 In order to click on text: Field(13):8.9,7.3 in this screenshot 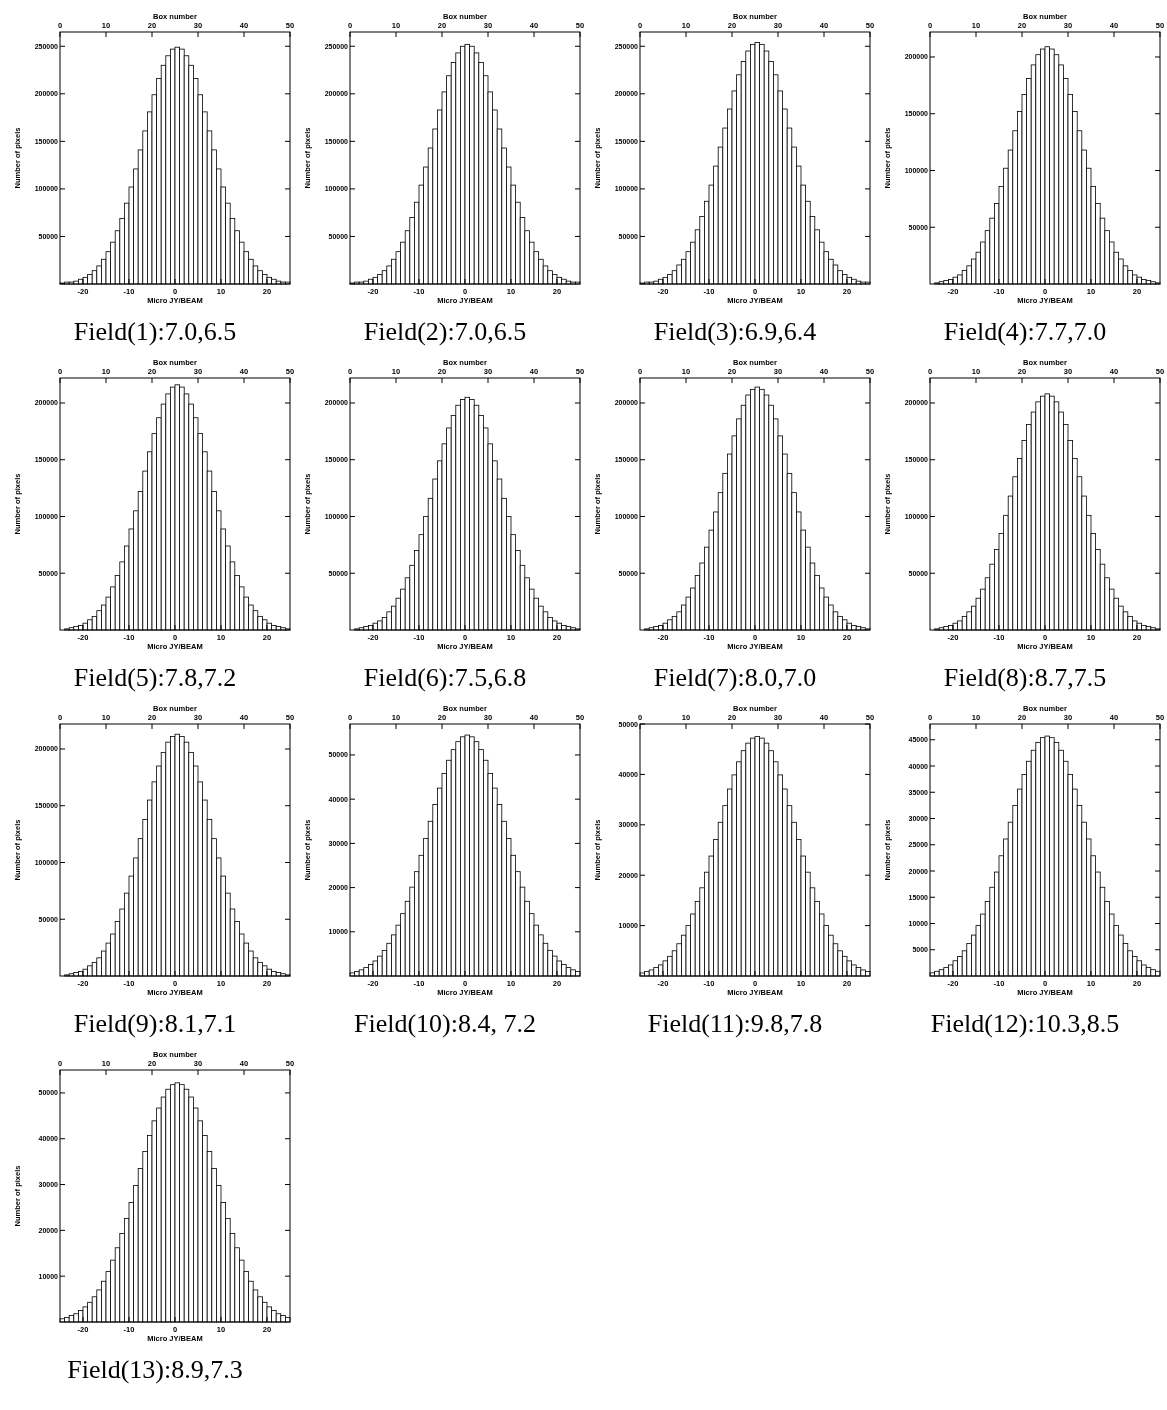, I will do `click(155, 1369)`.